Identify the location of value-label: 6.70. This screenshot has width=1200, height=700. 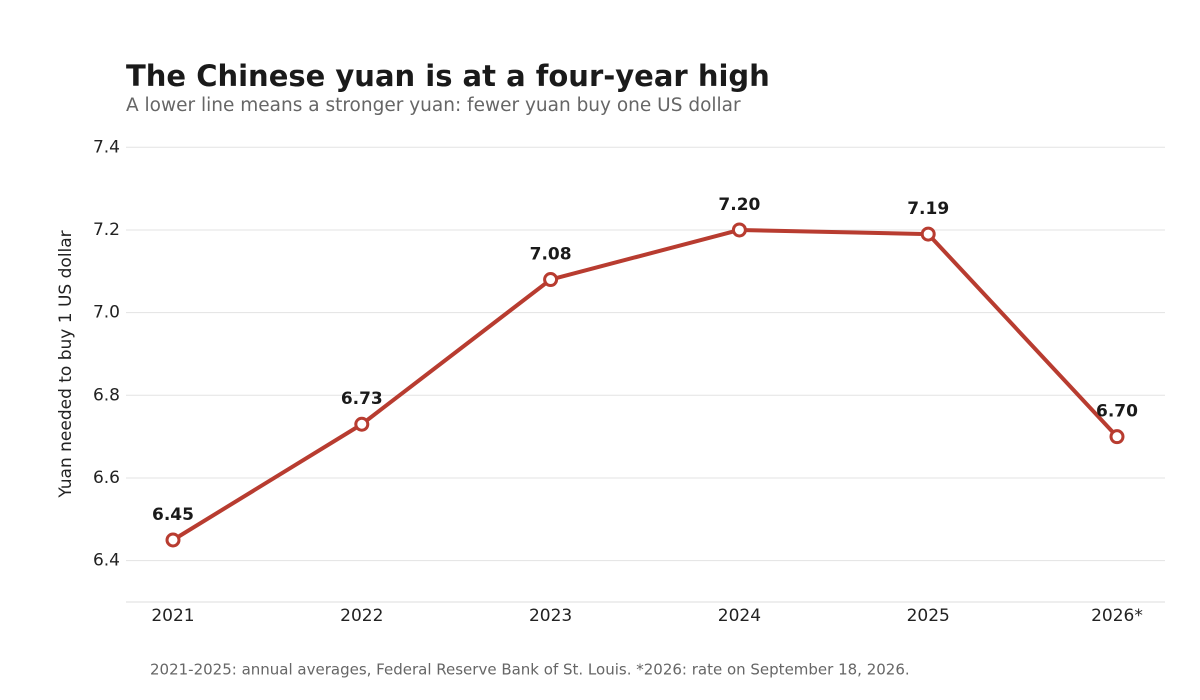
(1117, 412).